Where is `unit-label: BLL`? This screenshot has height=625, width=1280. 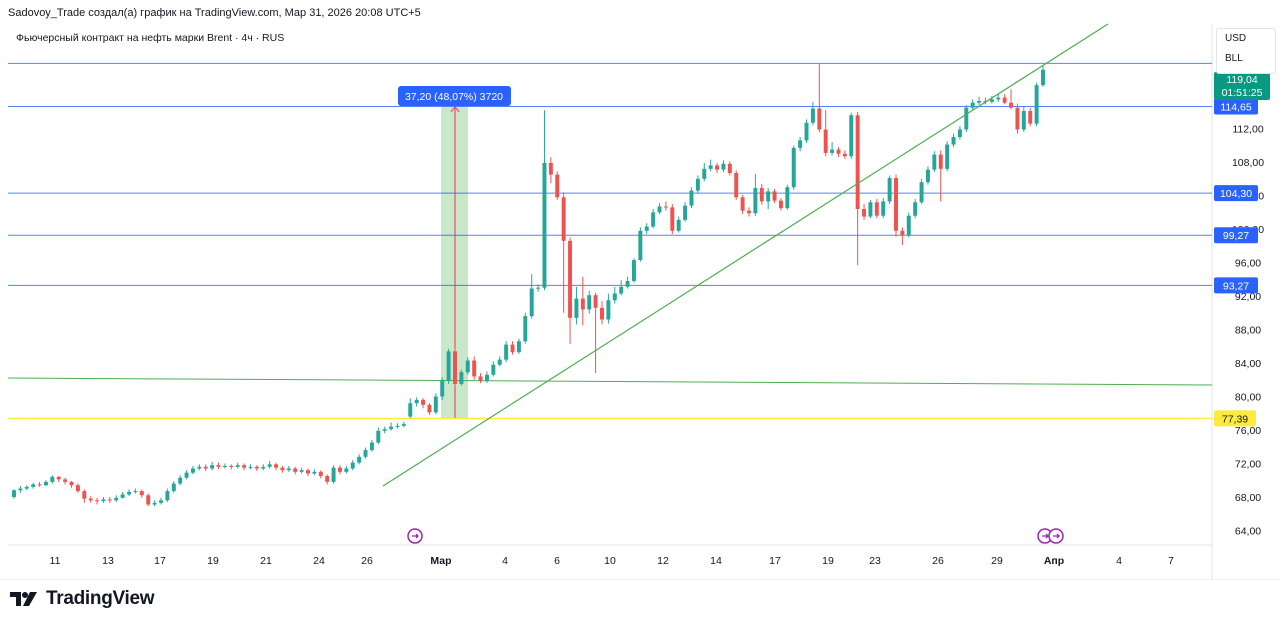
unit-label: BLL is located at coordinates (1234, 58).